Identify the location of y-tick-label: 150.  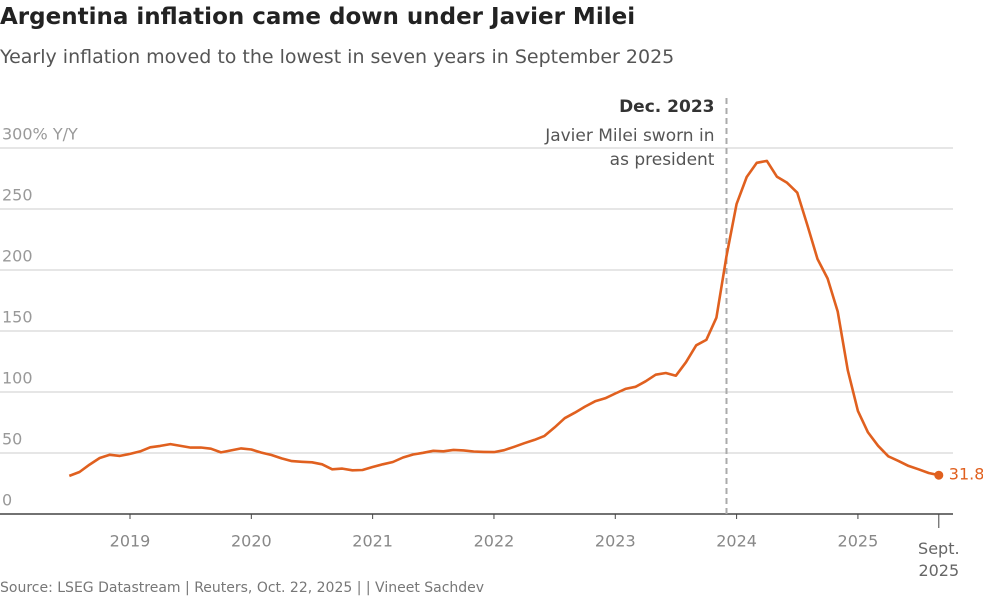
(17, 317).